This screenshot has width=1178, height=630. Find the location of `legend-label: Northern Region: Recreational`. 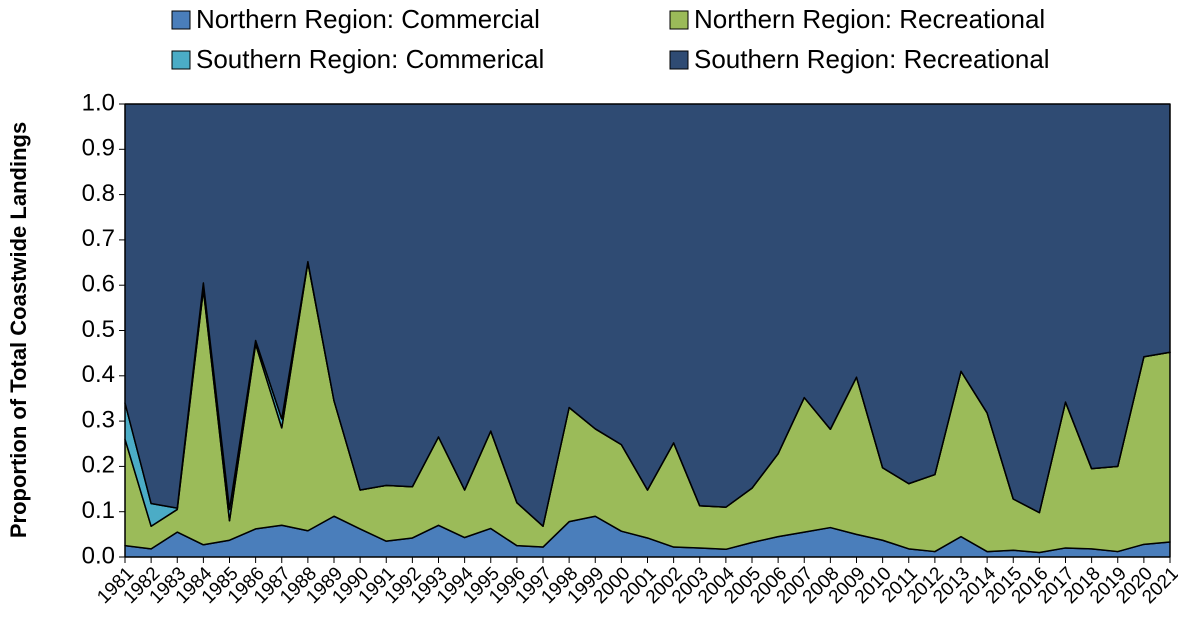

legend-label: Northern Region: Recreational is located at coordinates (869, 19).